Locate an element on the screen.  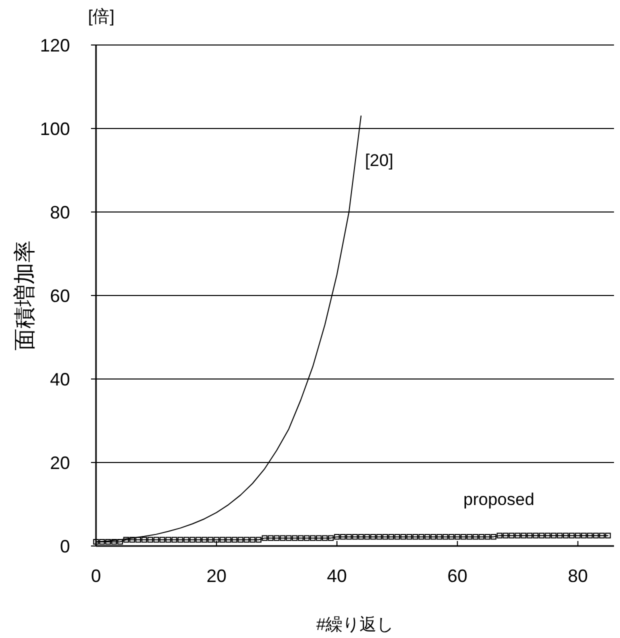
x-tick-label: 60 is located at coordinates (457, 576).